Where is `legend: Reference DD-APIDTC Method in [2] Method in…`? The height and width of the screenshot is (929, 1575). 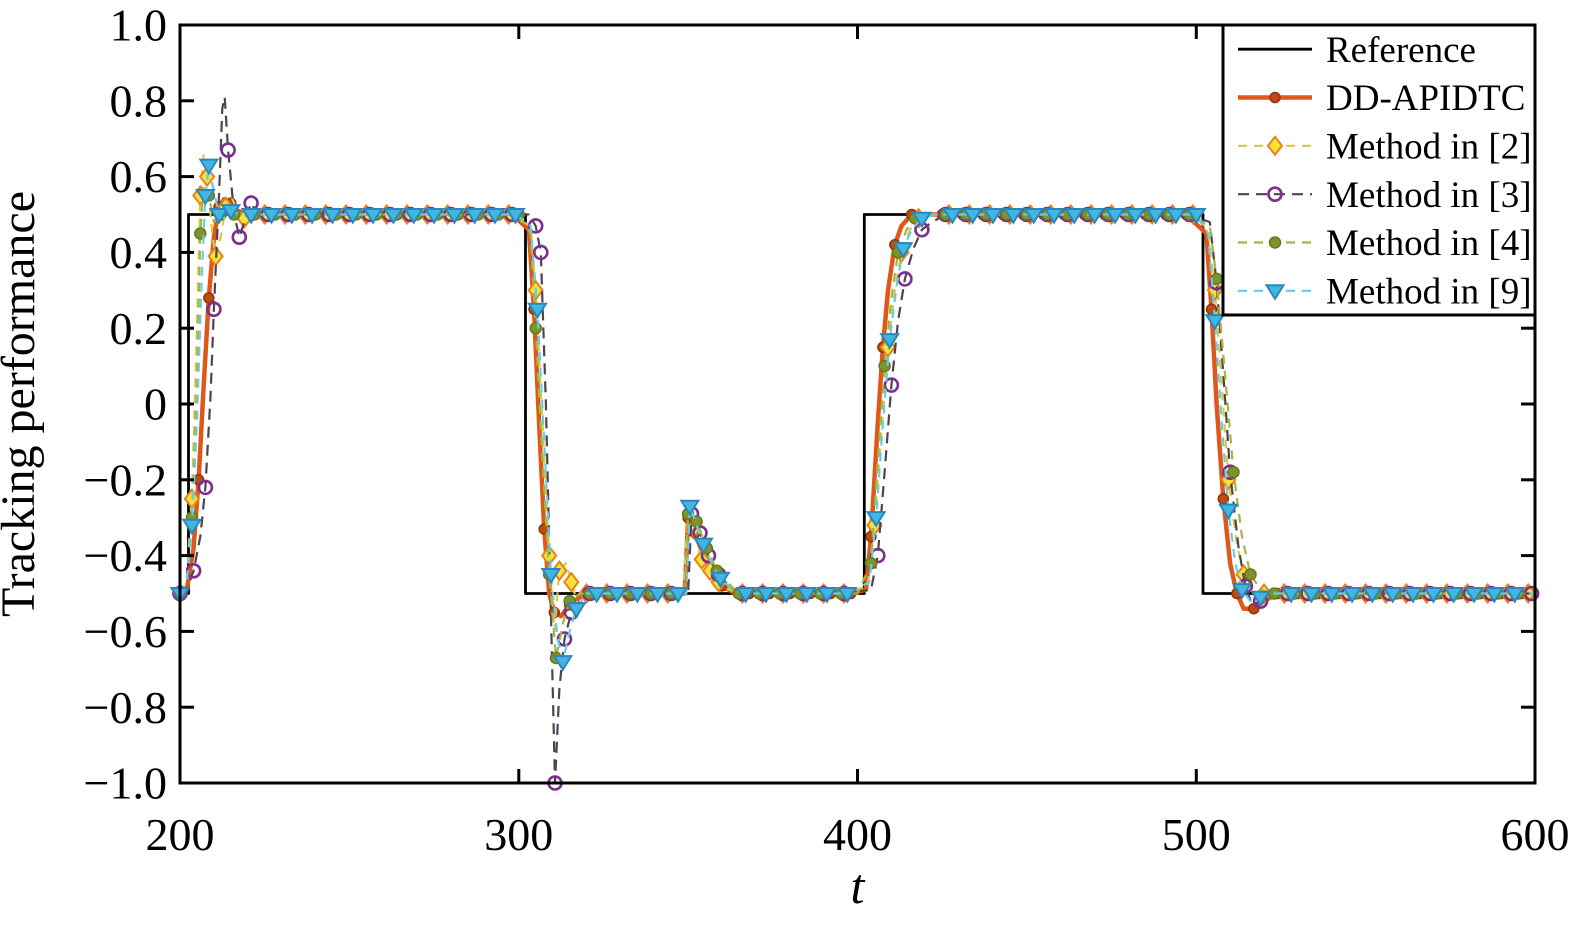 legend: Reference DD-APIDTC Method in [2] Method in… is located at coordinates (1379, 170).